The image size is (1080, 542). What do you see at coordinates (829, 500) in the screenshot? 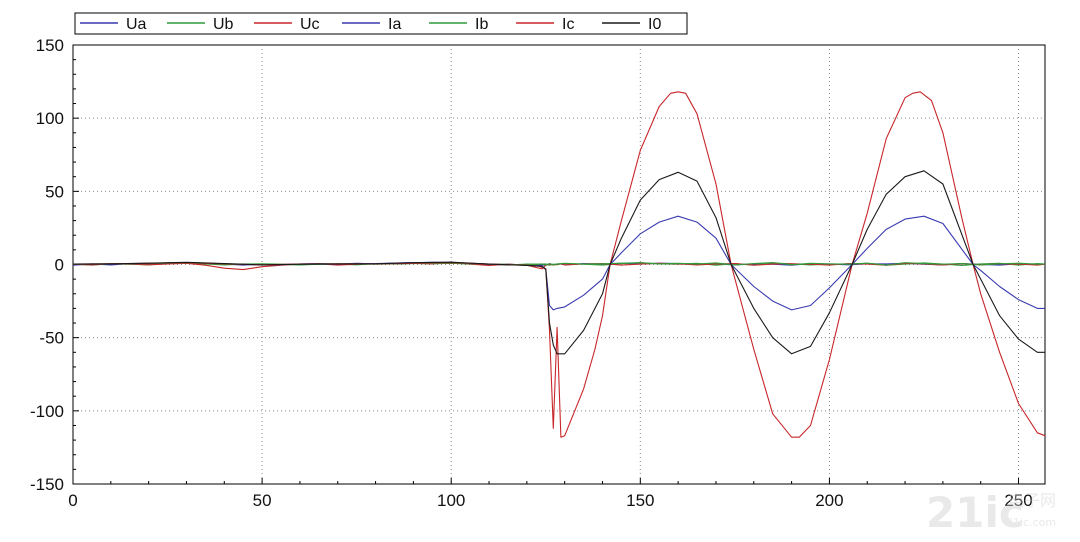
I see `x-tick-label: 200` at bounding box center [829, 500].